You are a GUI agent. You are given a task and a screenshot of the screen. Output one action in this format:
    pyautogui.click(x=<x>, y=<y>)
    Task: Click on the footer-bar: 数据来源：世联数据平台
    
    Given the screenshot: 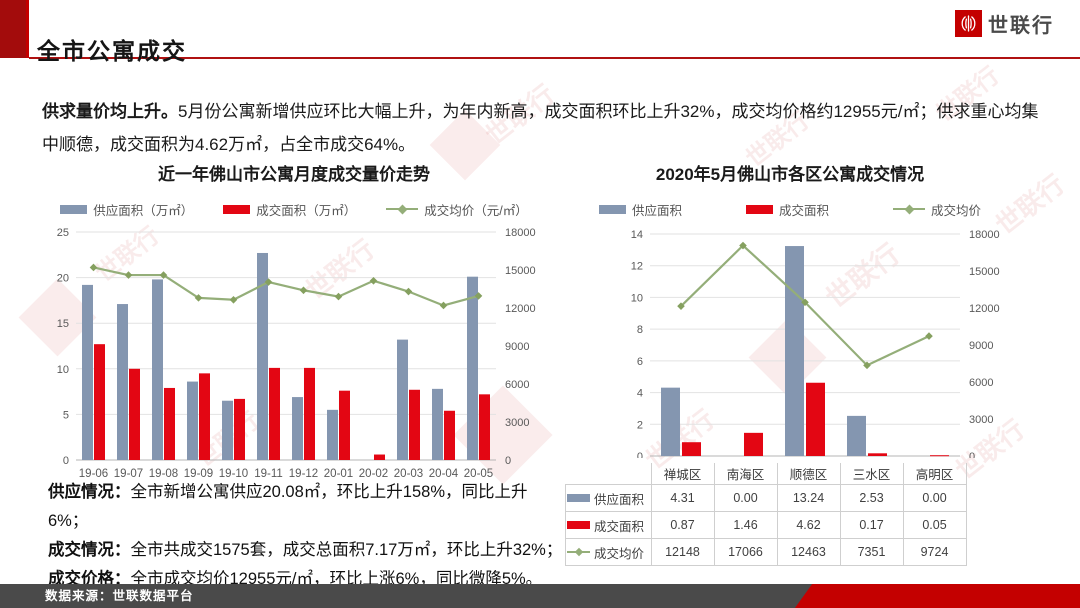 What is the action you would take?
    pyautogui.click(x=540, y=596)
    